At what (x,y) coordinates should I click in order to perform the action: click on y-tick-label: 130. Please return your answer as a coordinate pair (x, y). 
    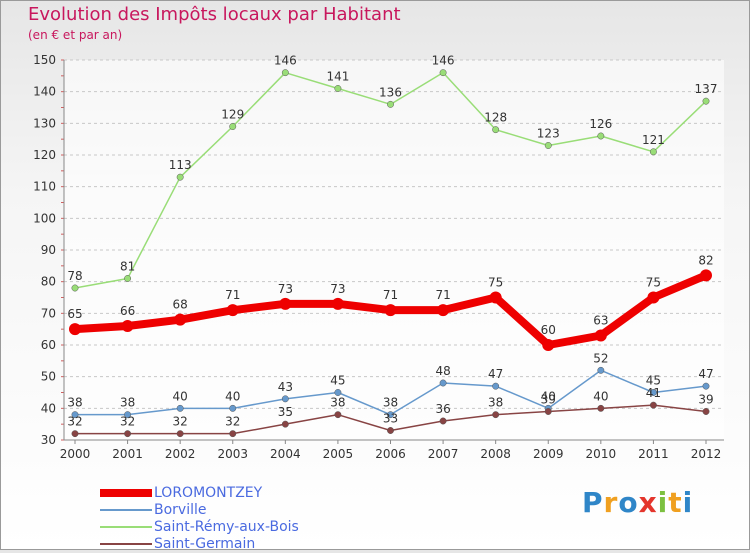
    Looking at the image, I should click on (44, 123).